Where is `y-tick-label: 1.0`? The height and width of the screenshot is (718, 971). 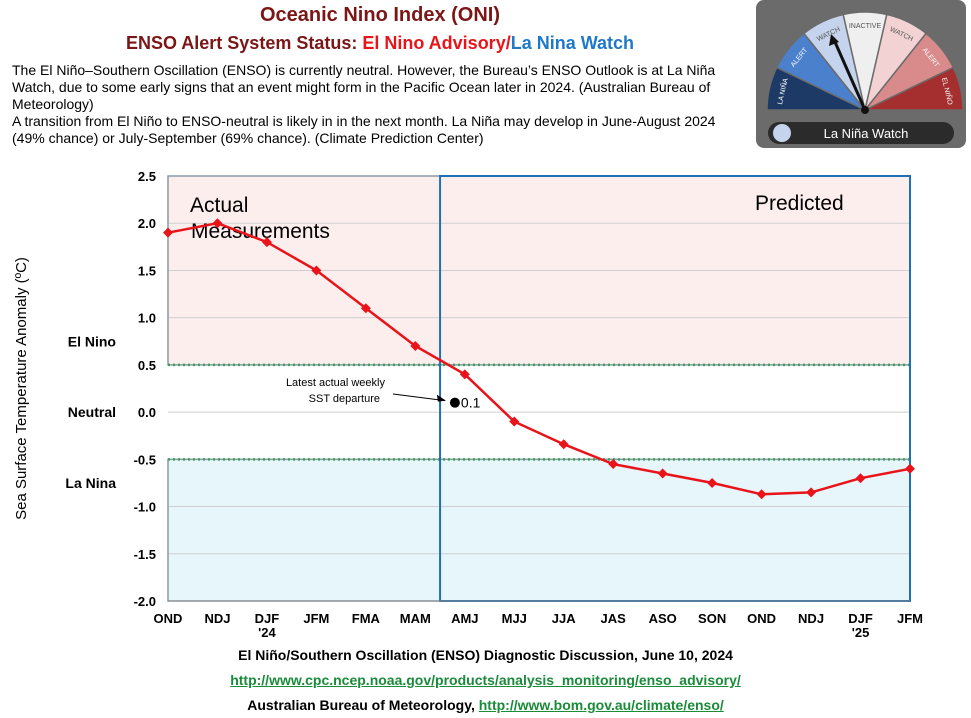
y-tick-label: 1.0 is located at coordinates (147, 318).